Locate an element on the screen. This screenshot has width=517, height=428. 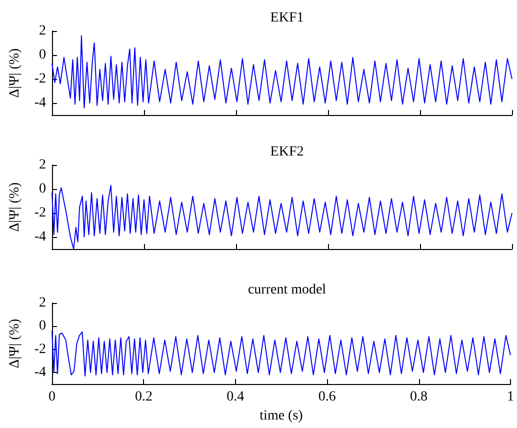
x-axis-title: time (s) is located at coordinates (282, 416).